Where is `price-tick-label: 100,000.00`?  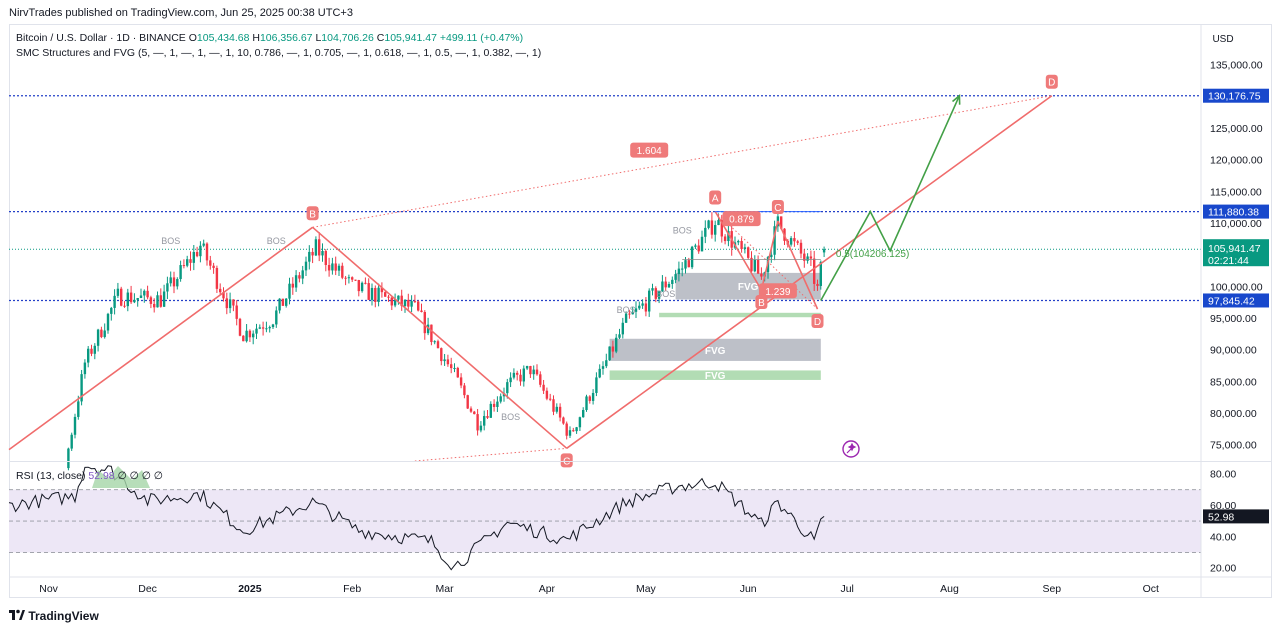 price-tick-label: 100,000.00 is located at coordinates (1236, 287).